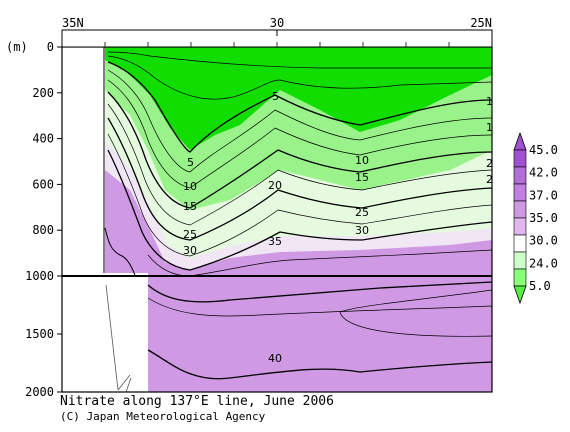 Image resolution: width=570 pixels, height=432 pixels. I want to click on colorbar-label: 35.0, so click(543, 218).